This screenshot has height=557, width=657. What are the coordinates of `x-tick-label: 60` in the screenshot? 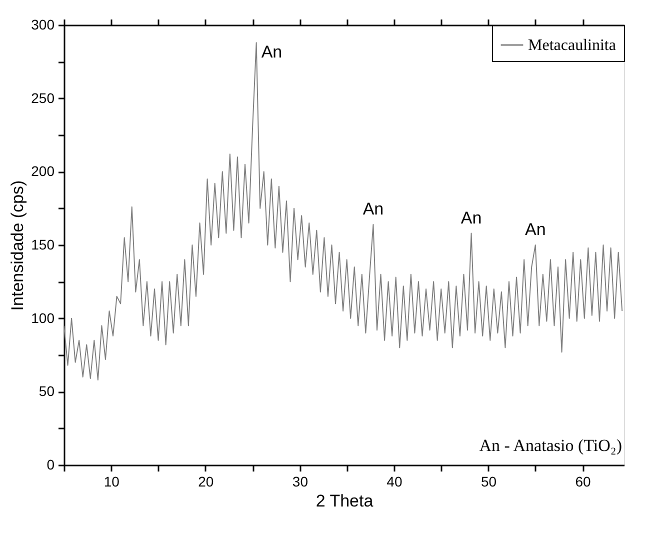 It's located at (583, 482).